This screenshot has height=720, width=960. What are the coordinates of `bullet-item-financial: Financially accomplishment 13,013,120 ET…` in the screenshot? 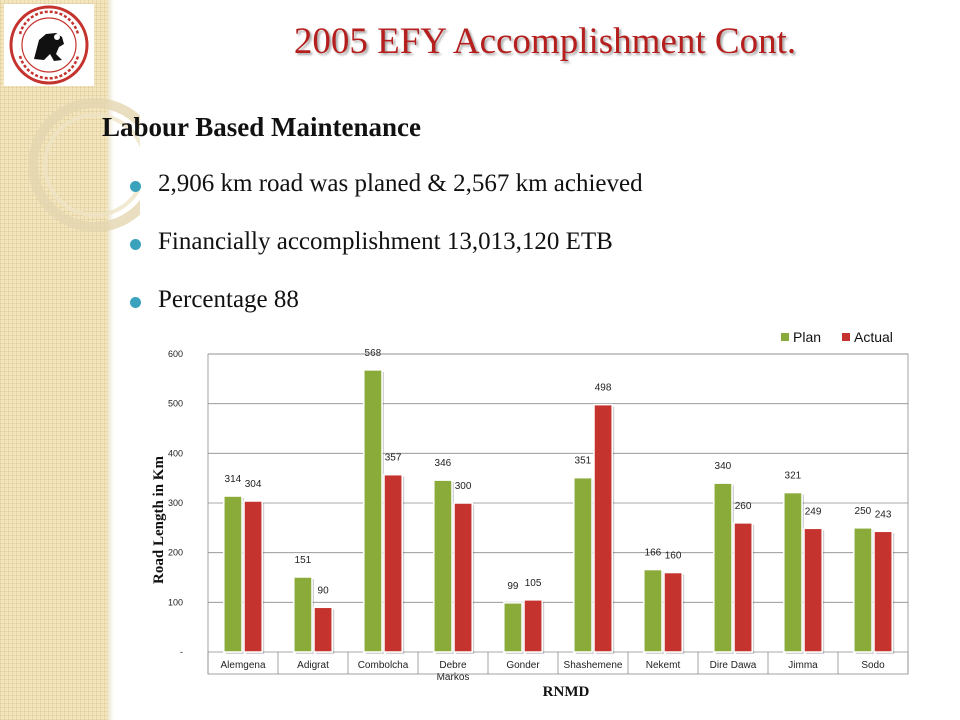 It's located at (386, 257).